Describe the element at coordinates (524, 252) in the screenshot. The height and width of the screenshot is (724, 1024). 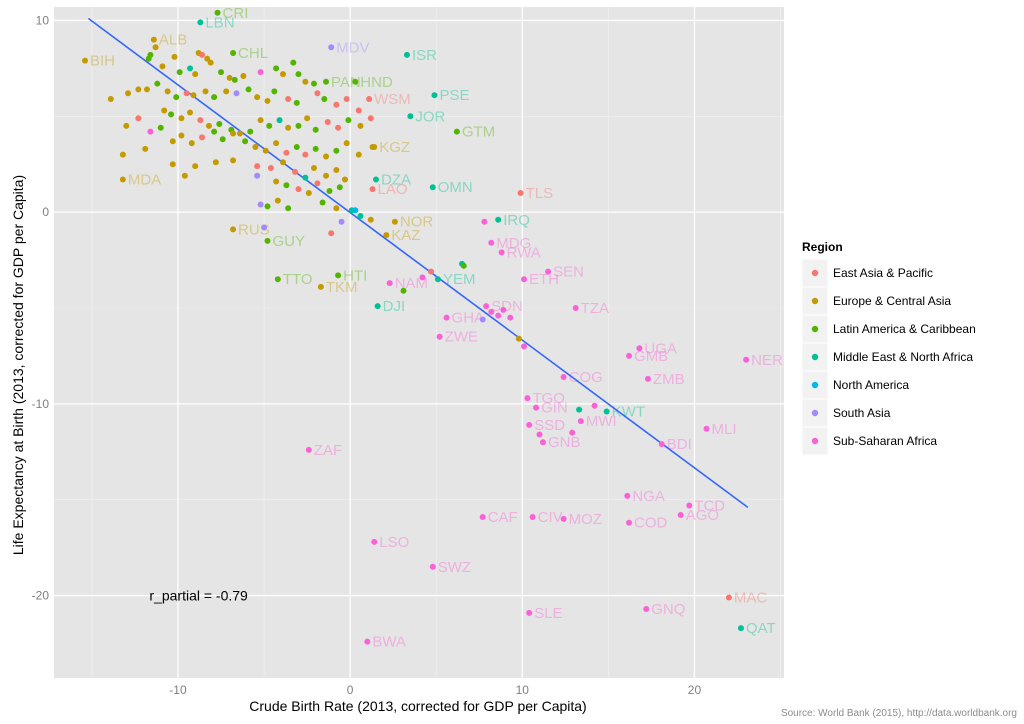
I see `point-label: RWA` at that location.